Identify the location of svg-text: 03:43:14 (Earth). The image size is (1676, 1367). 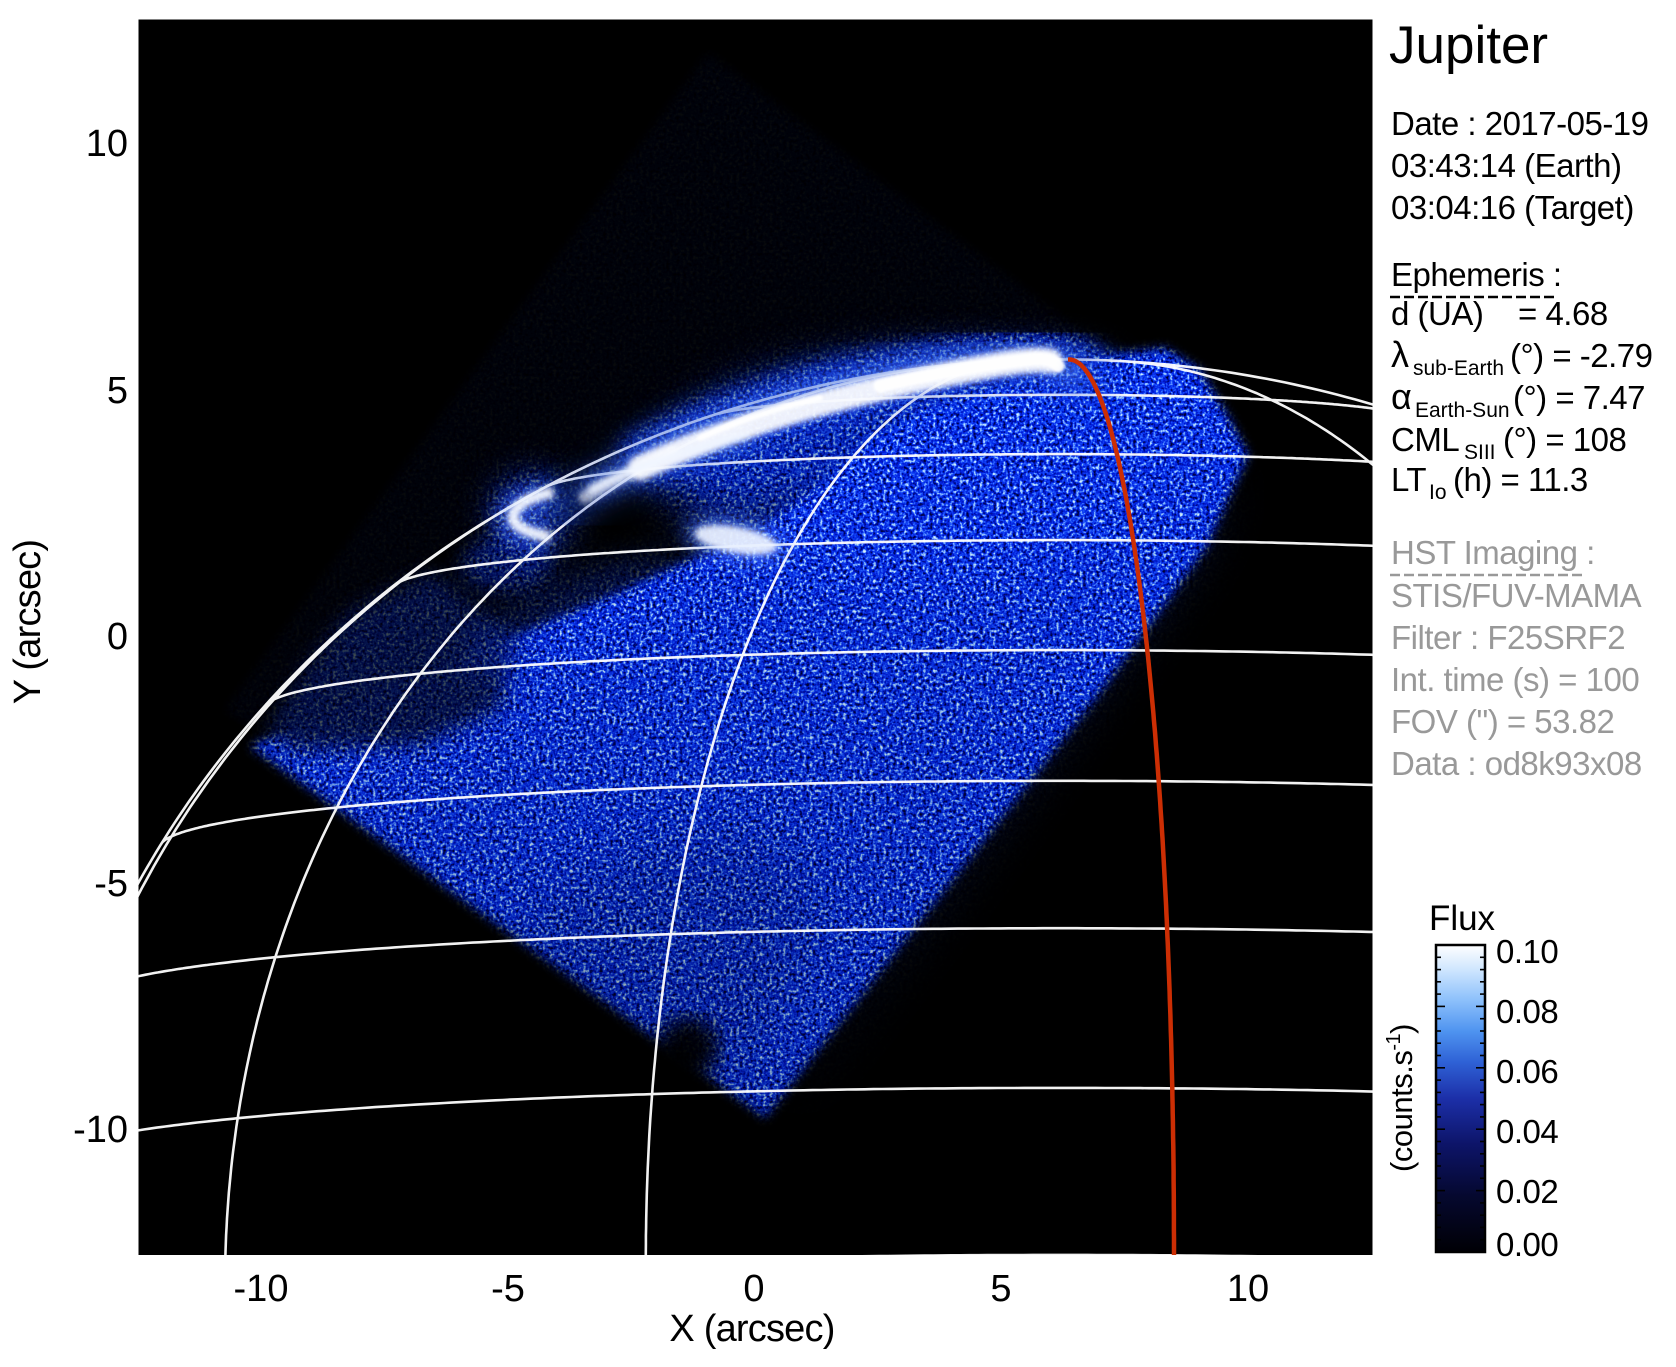
(1506, 165).